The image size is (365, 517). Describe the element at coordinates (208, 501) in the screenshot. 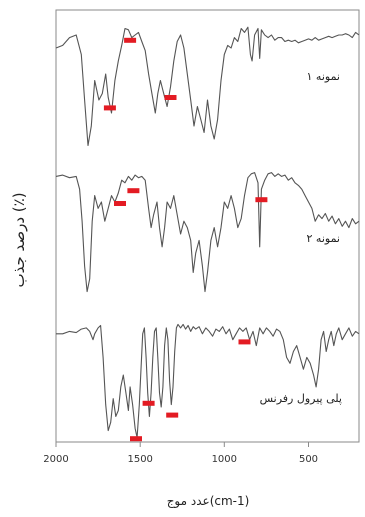

I see `x-axis-label: عدد موج(cm-1)` at that location.